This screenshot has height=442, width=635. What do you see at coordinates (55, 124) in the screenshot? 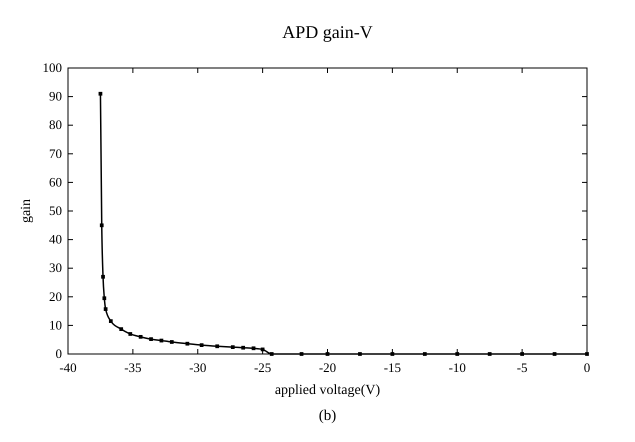
I see `y-tick-label: 80` at bounding box center [55, 124].